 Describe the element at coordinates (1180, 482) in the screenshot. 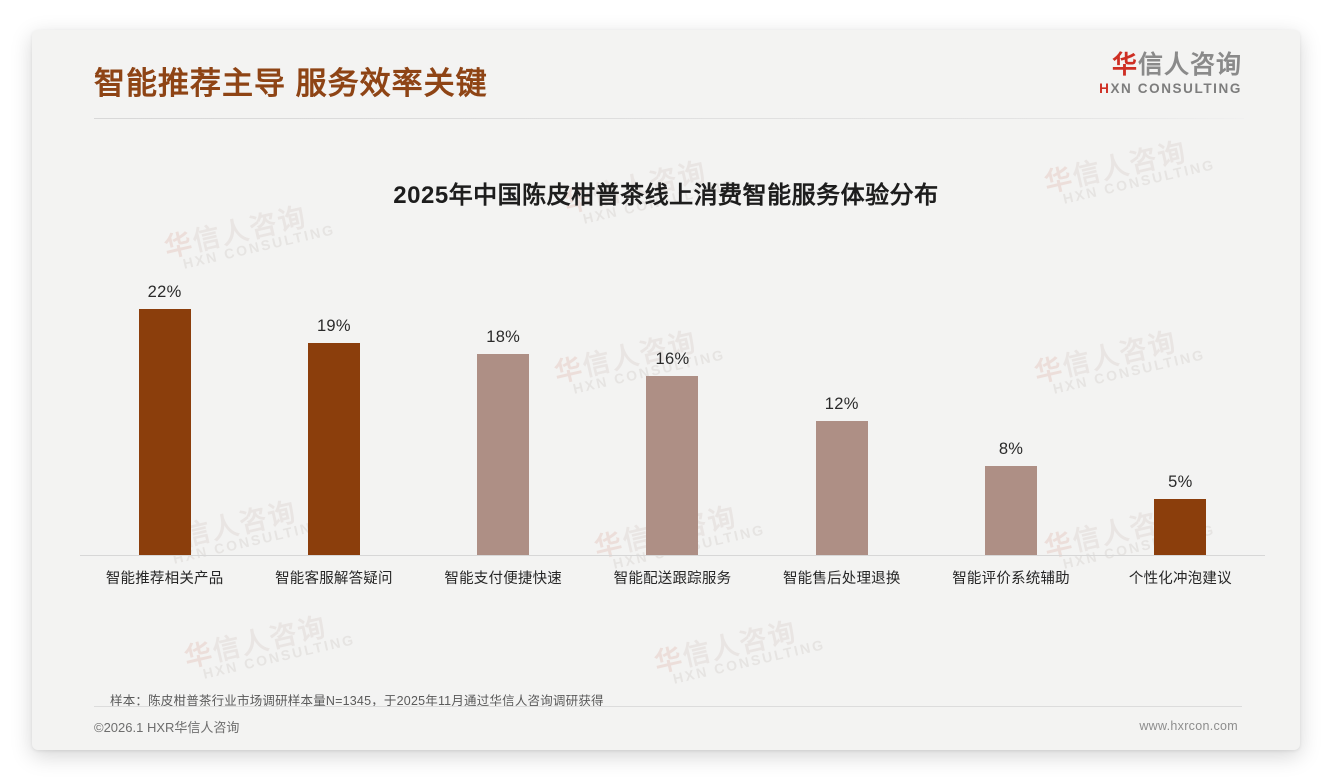

I see `bar-value-label: 5%` at that location.